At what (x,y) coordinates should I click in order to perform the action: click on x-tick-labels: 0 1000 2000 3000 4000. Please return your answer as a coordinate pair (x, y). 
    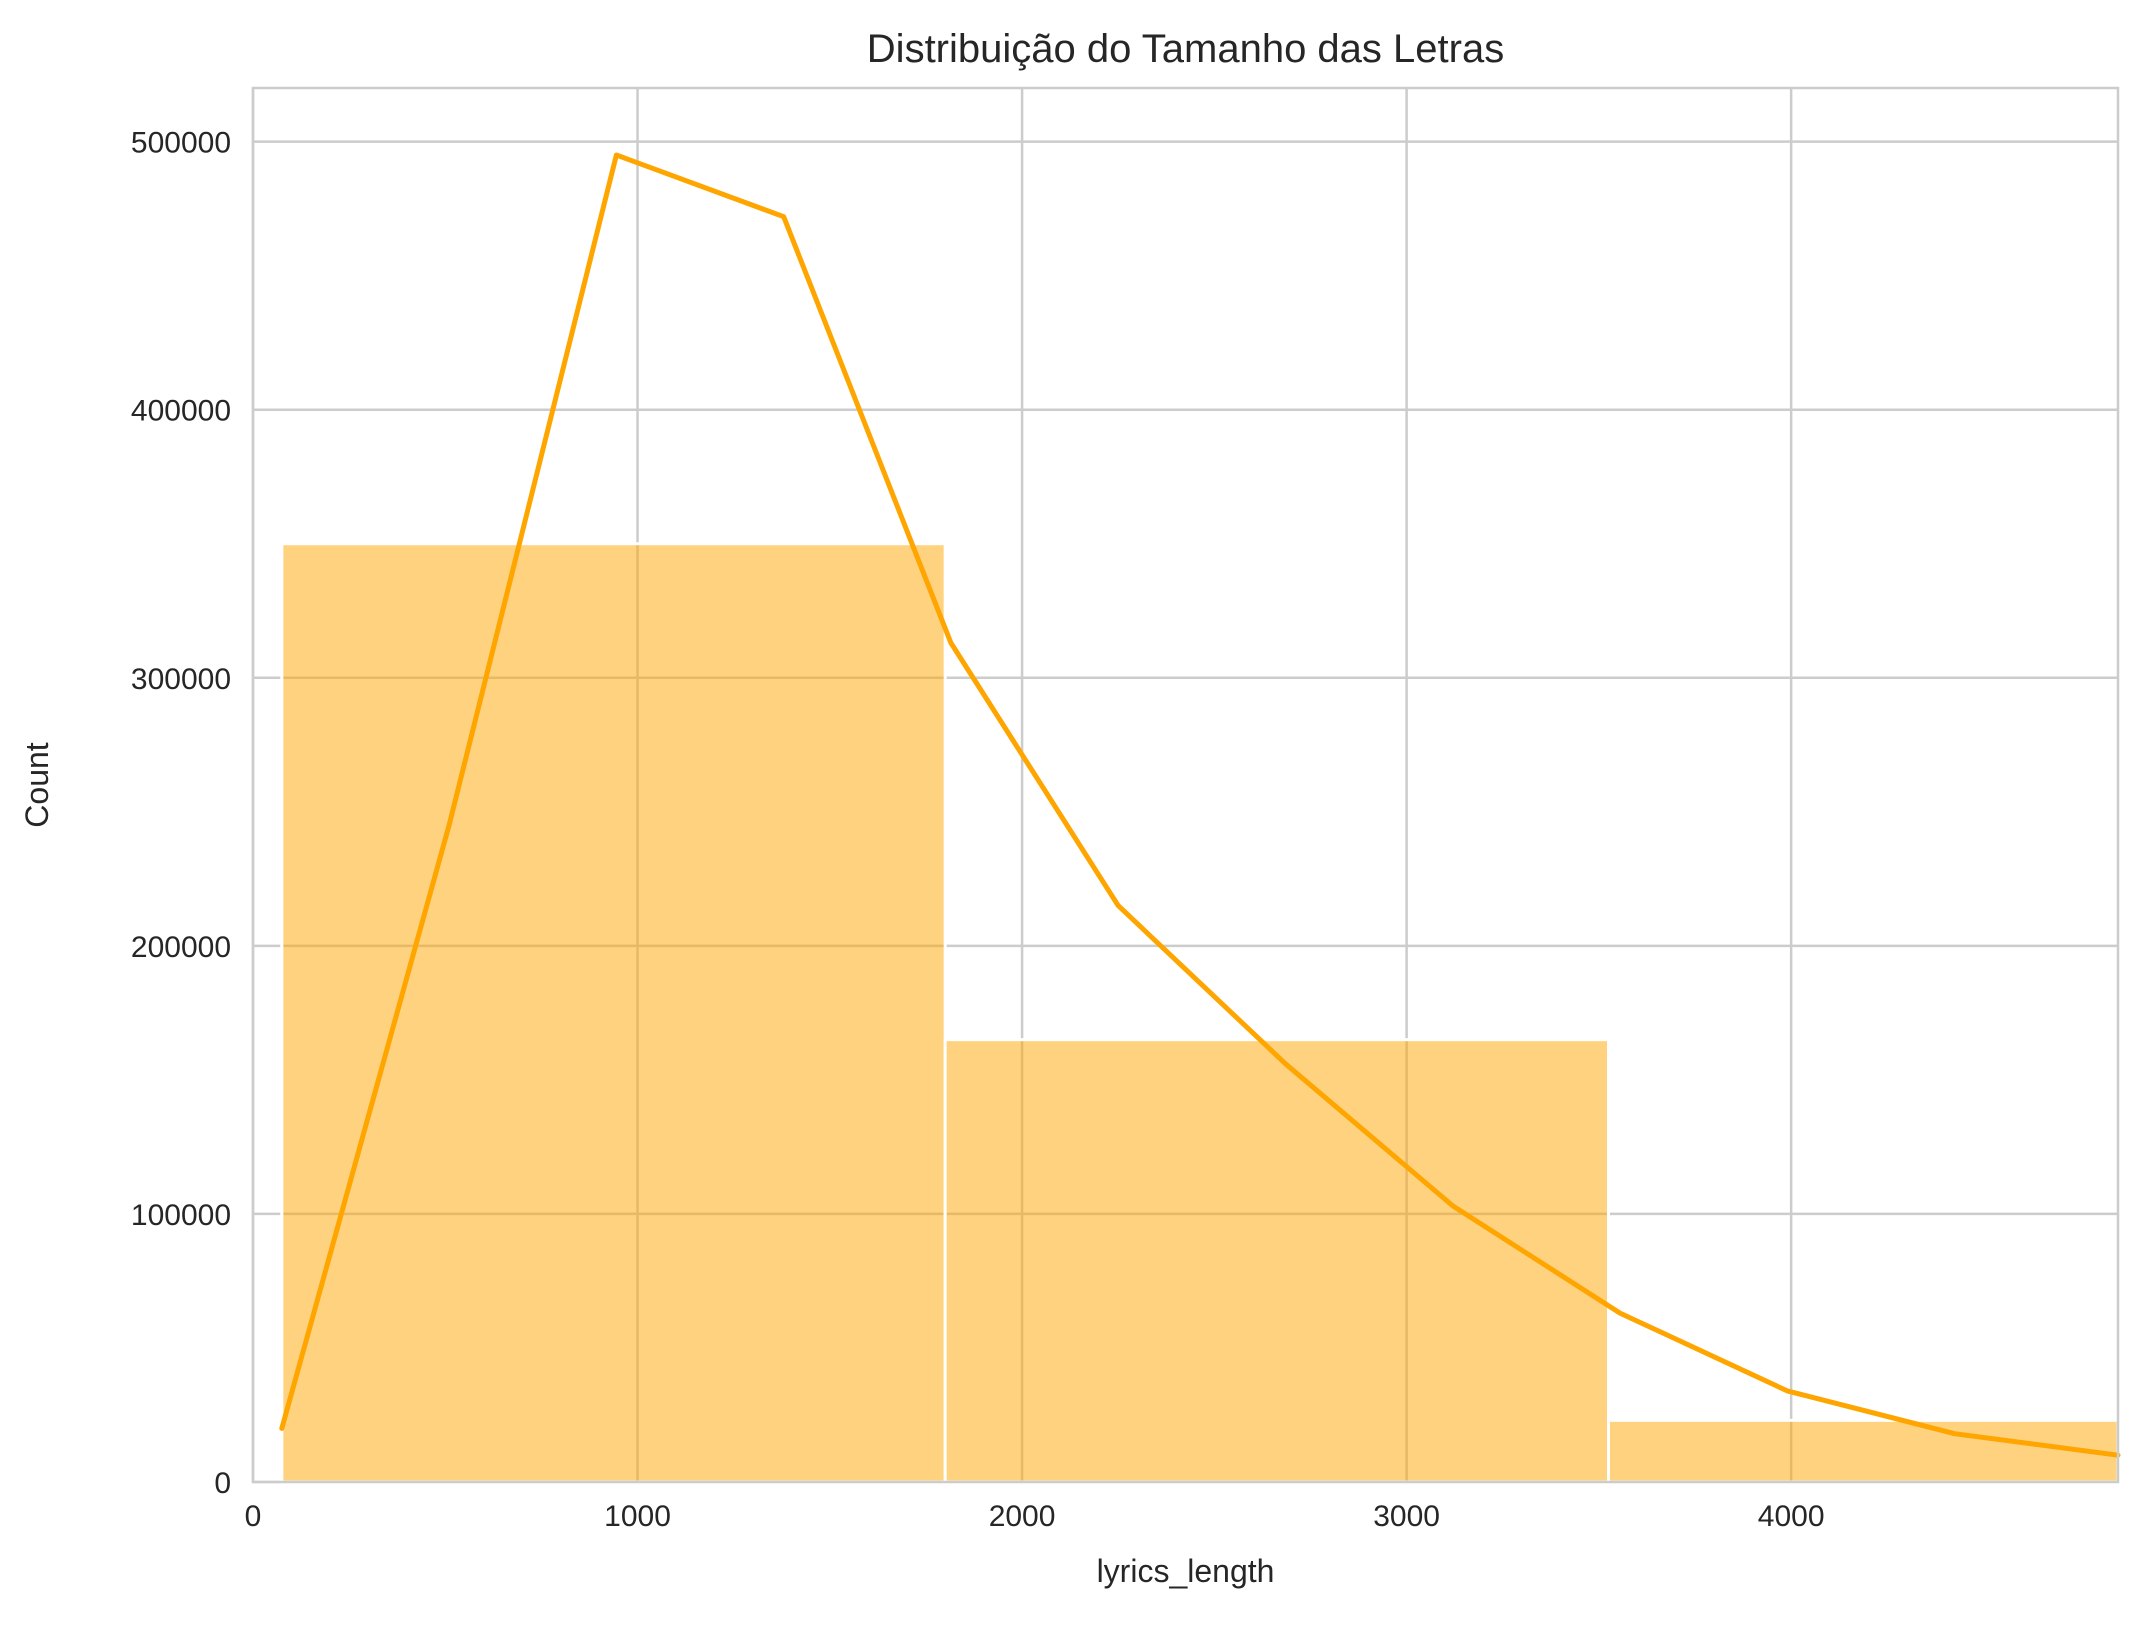
    Looking at the image, I should click on (1035, 1516).